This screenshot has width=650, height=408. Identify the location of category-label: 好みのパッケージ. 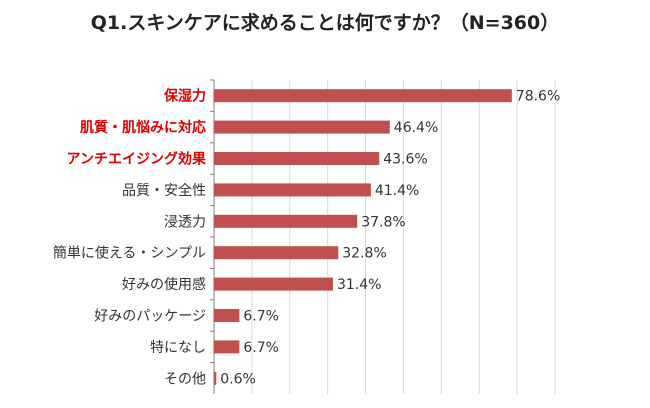
(150, 317).